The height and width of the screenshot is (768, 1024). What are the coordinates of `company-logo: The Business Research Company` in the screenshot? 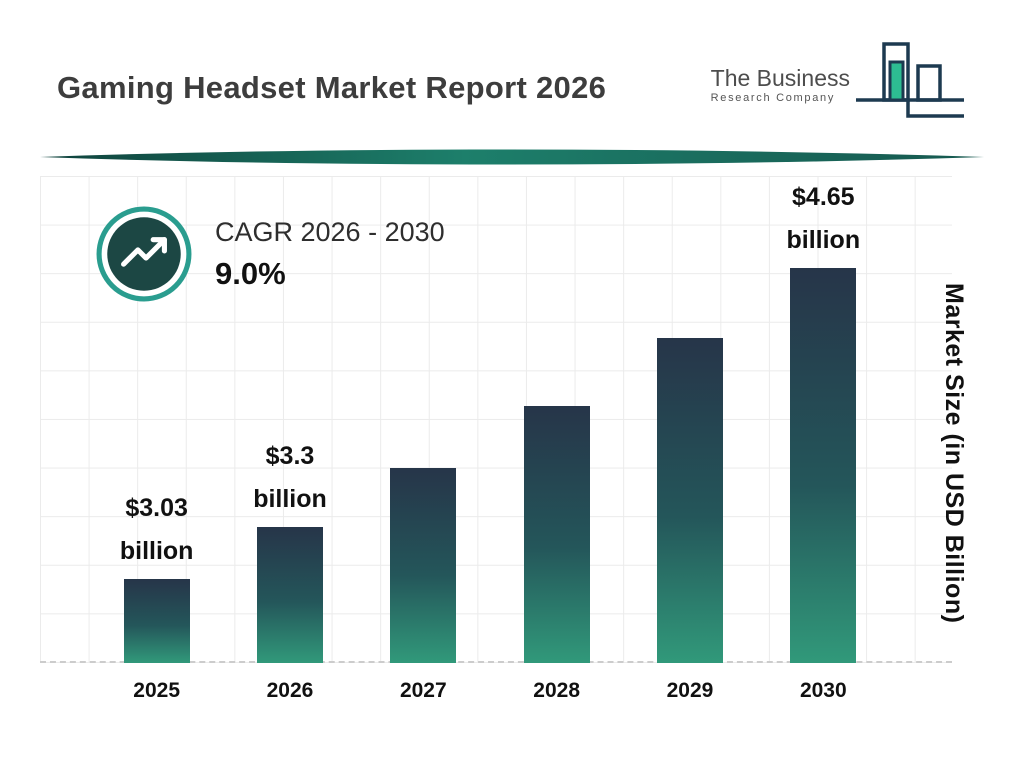 It's located at (838, 83).